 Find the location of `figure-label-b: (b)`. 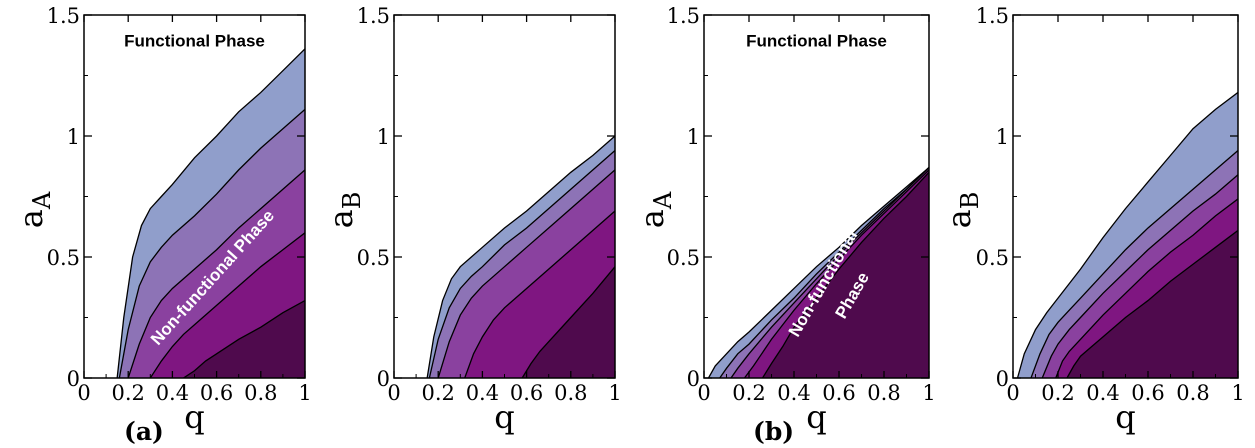

figure-label-b: (b) is located at coordinates (773, 431).